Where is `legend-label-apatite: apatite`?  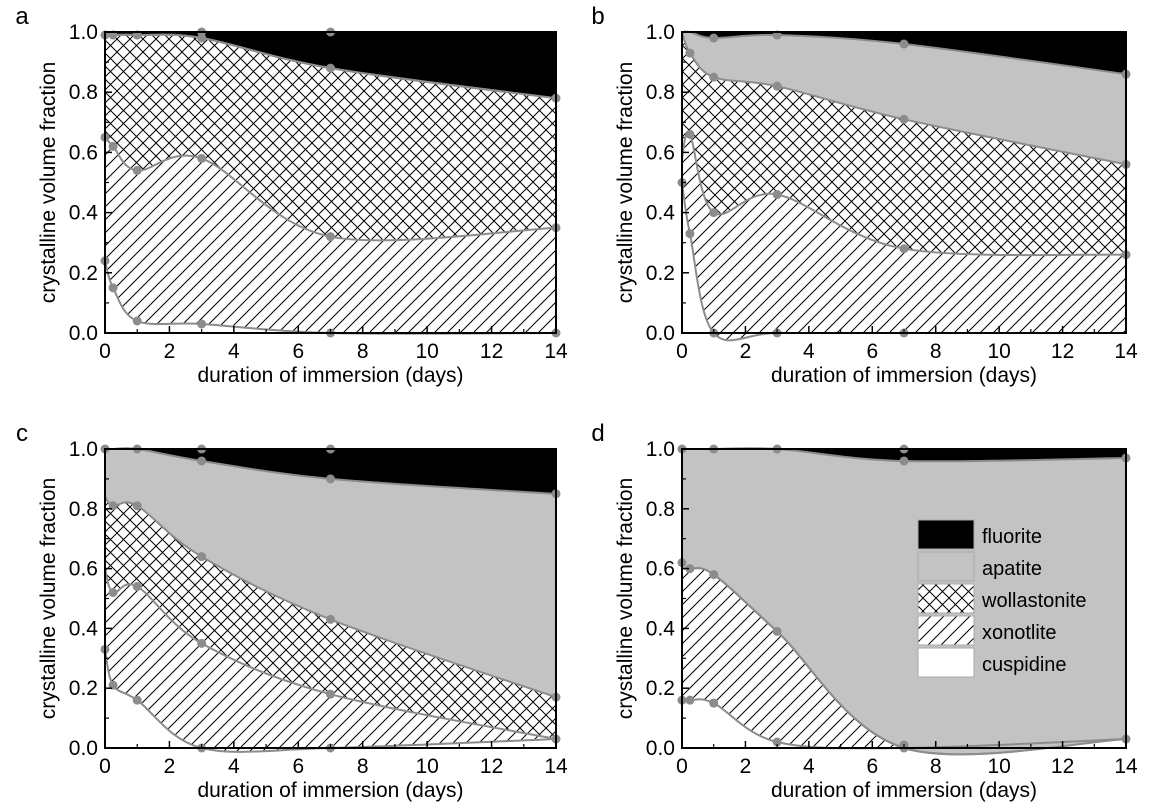 legend-label-apatite: apatite is located at coordinates (1012, 569).